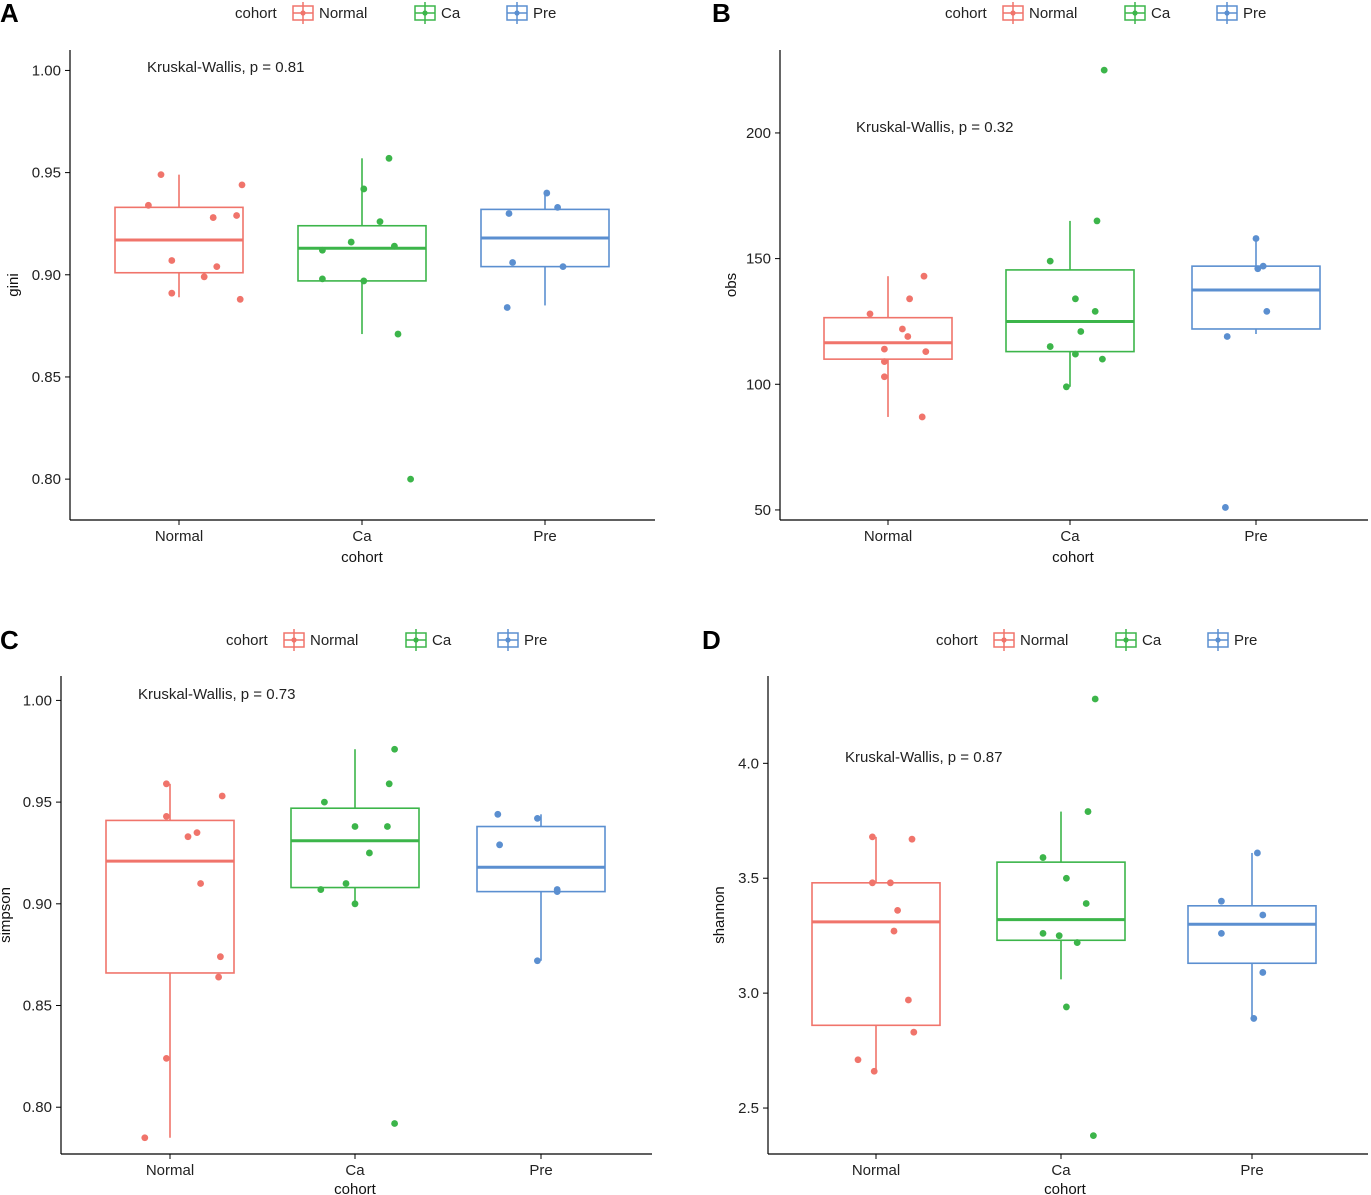 This screenshot has width=1371, height=1195. I want to click on y-tick-label: 4.0, so click(748, 763).